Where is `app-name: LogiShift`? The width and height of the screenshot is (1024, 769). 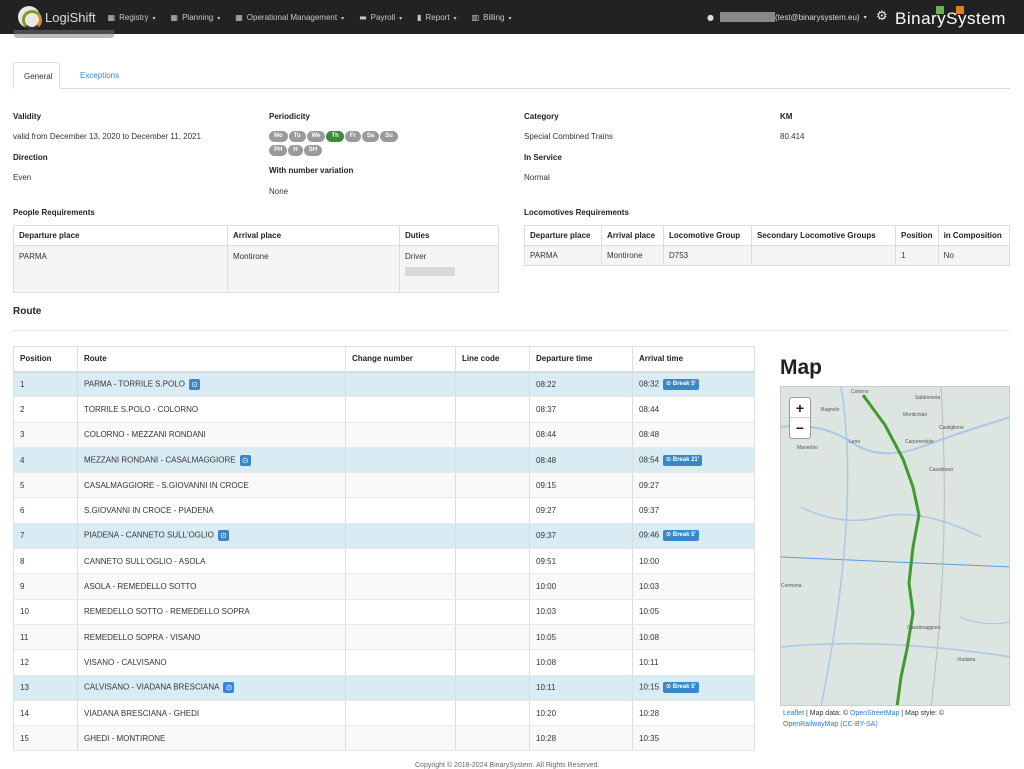 app-name: LogiShift is located at coordinates (70, 17).